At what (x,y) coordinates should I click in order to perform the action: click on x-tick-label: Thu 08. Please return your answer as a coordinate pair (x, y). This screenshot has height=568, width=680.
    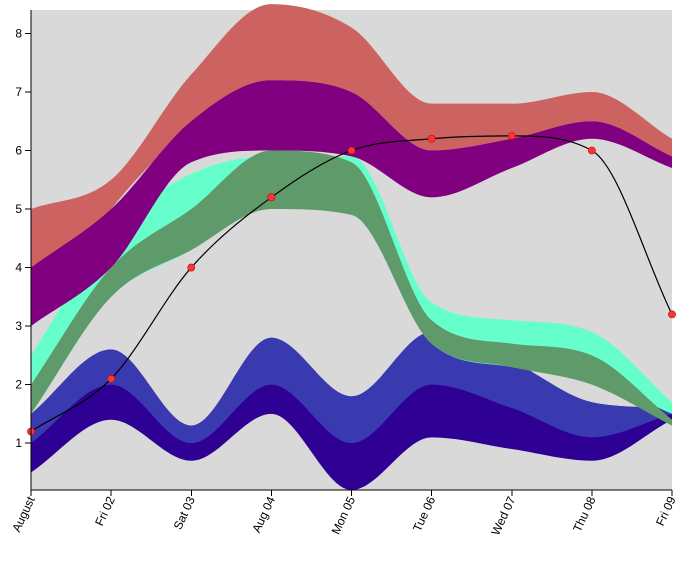
    Looking at the image, I should click on (584, 514).